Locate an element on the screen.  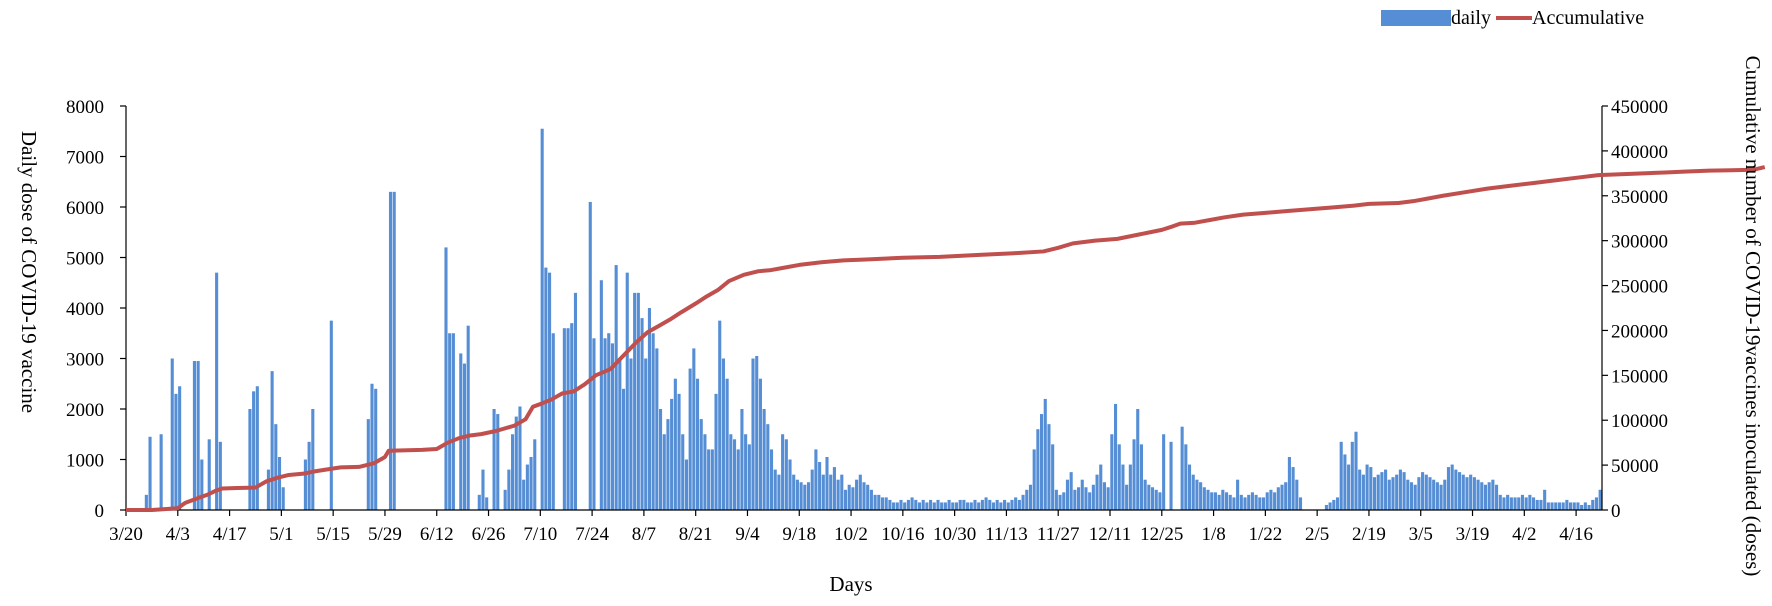
y-left-tick-label: 4000 is located at coordinates (85, 309).